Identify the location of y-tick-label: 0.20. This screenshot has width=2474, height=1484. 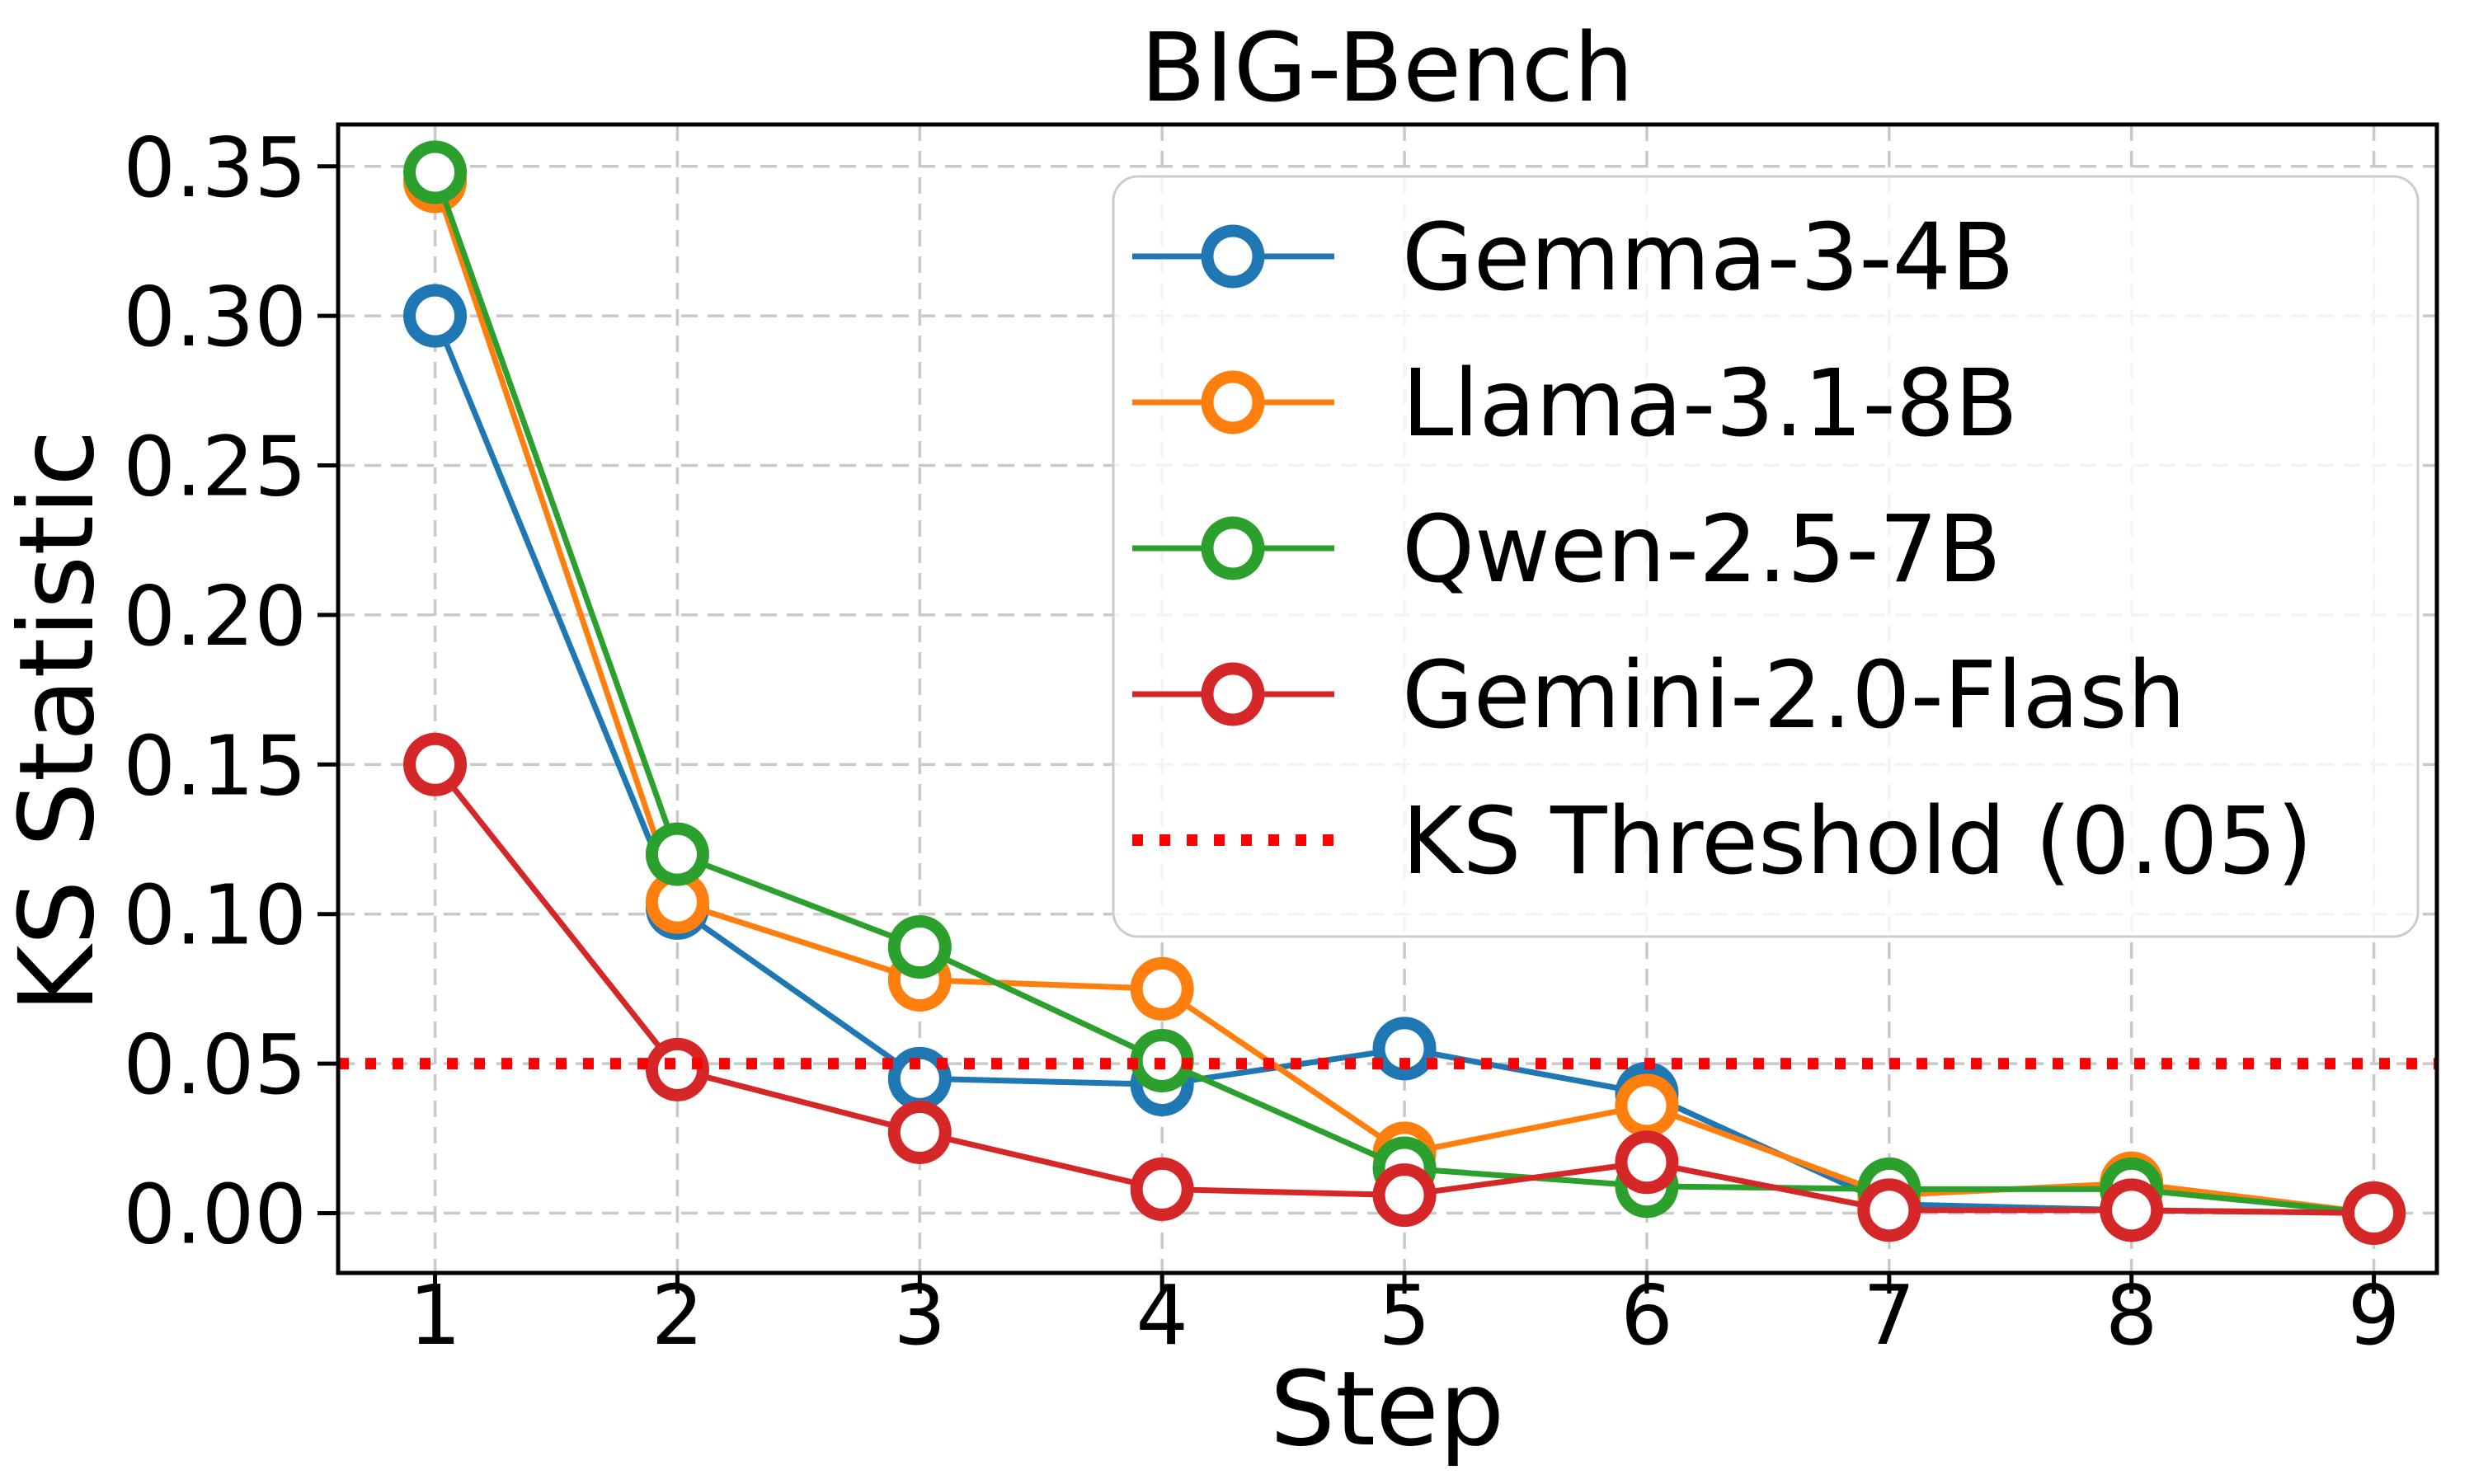
(215, 616).